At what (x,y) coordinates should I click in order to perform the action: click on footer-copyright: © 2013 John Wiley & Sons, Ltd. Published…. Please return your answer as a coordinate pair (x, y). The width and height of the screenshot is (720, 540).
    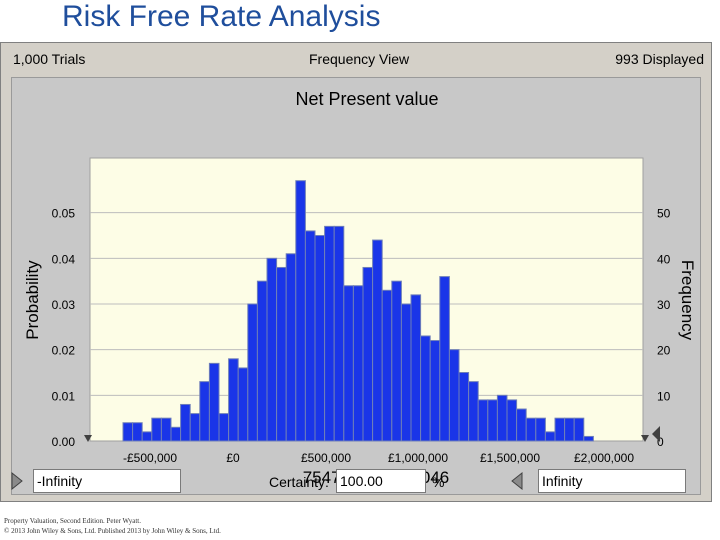
    Looking at the image, I should click on (112, 531).